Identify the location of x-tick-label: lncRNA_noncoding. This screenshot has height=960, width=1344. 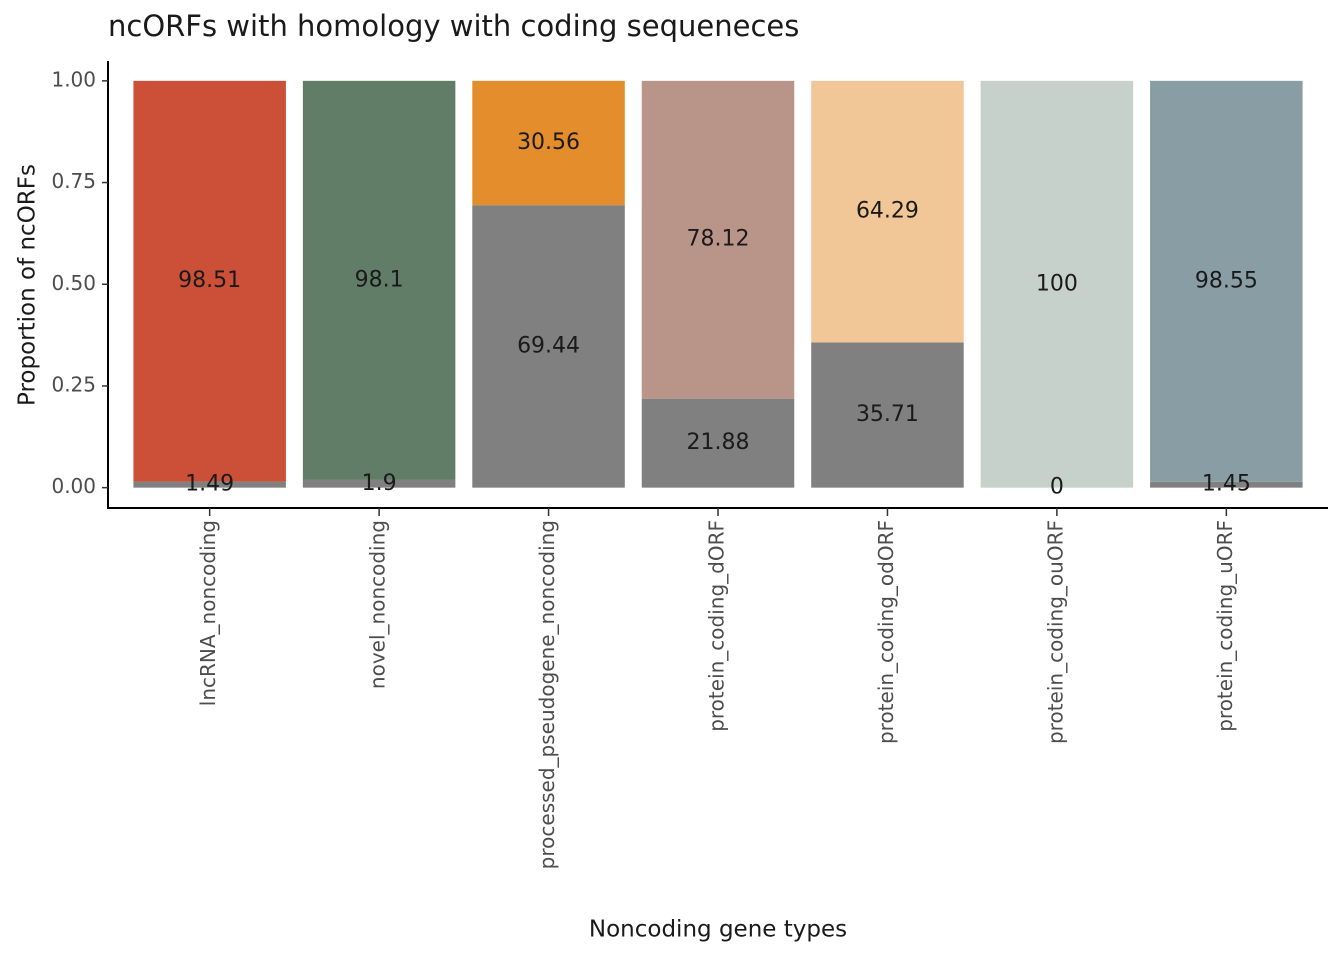
(208, 613).